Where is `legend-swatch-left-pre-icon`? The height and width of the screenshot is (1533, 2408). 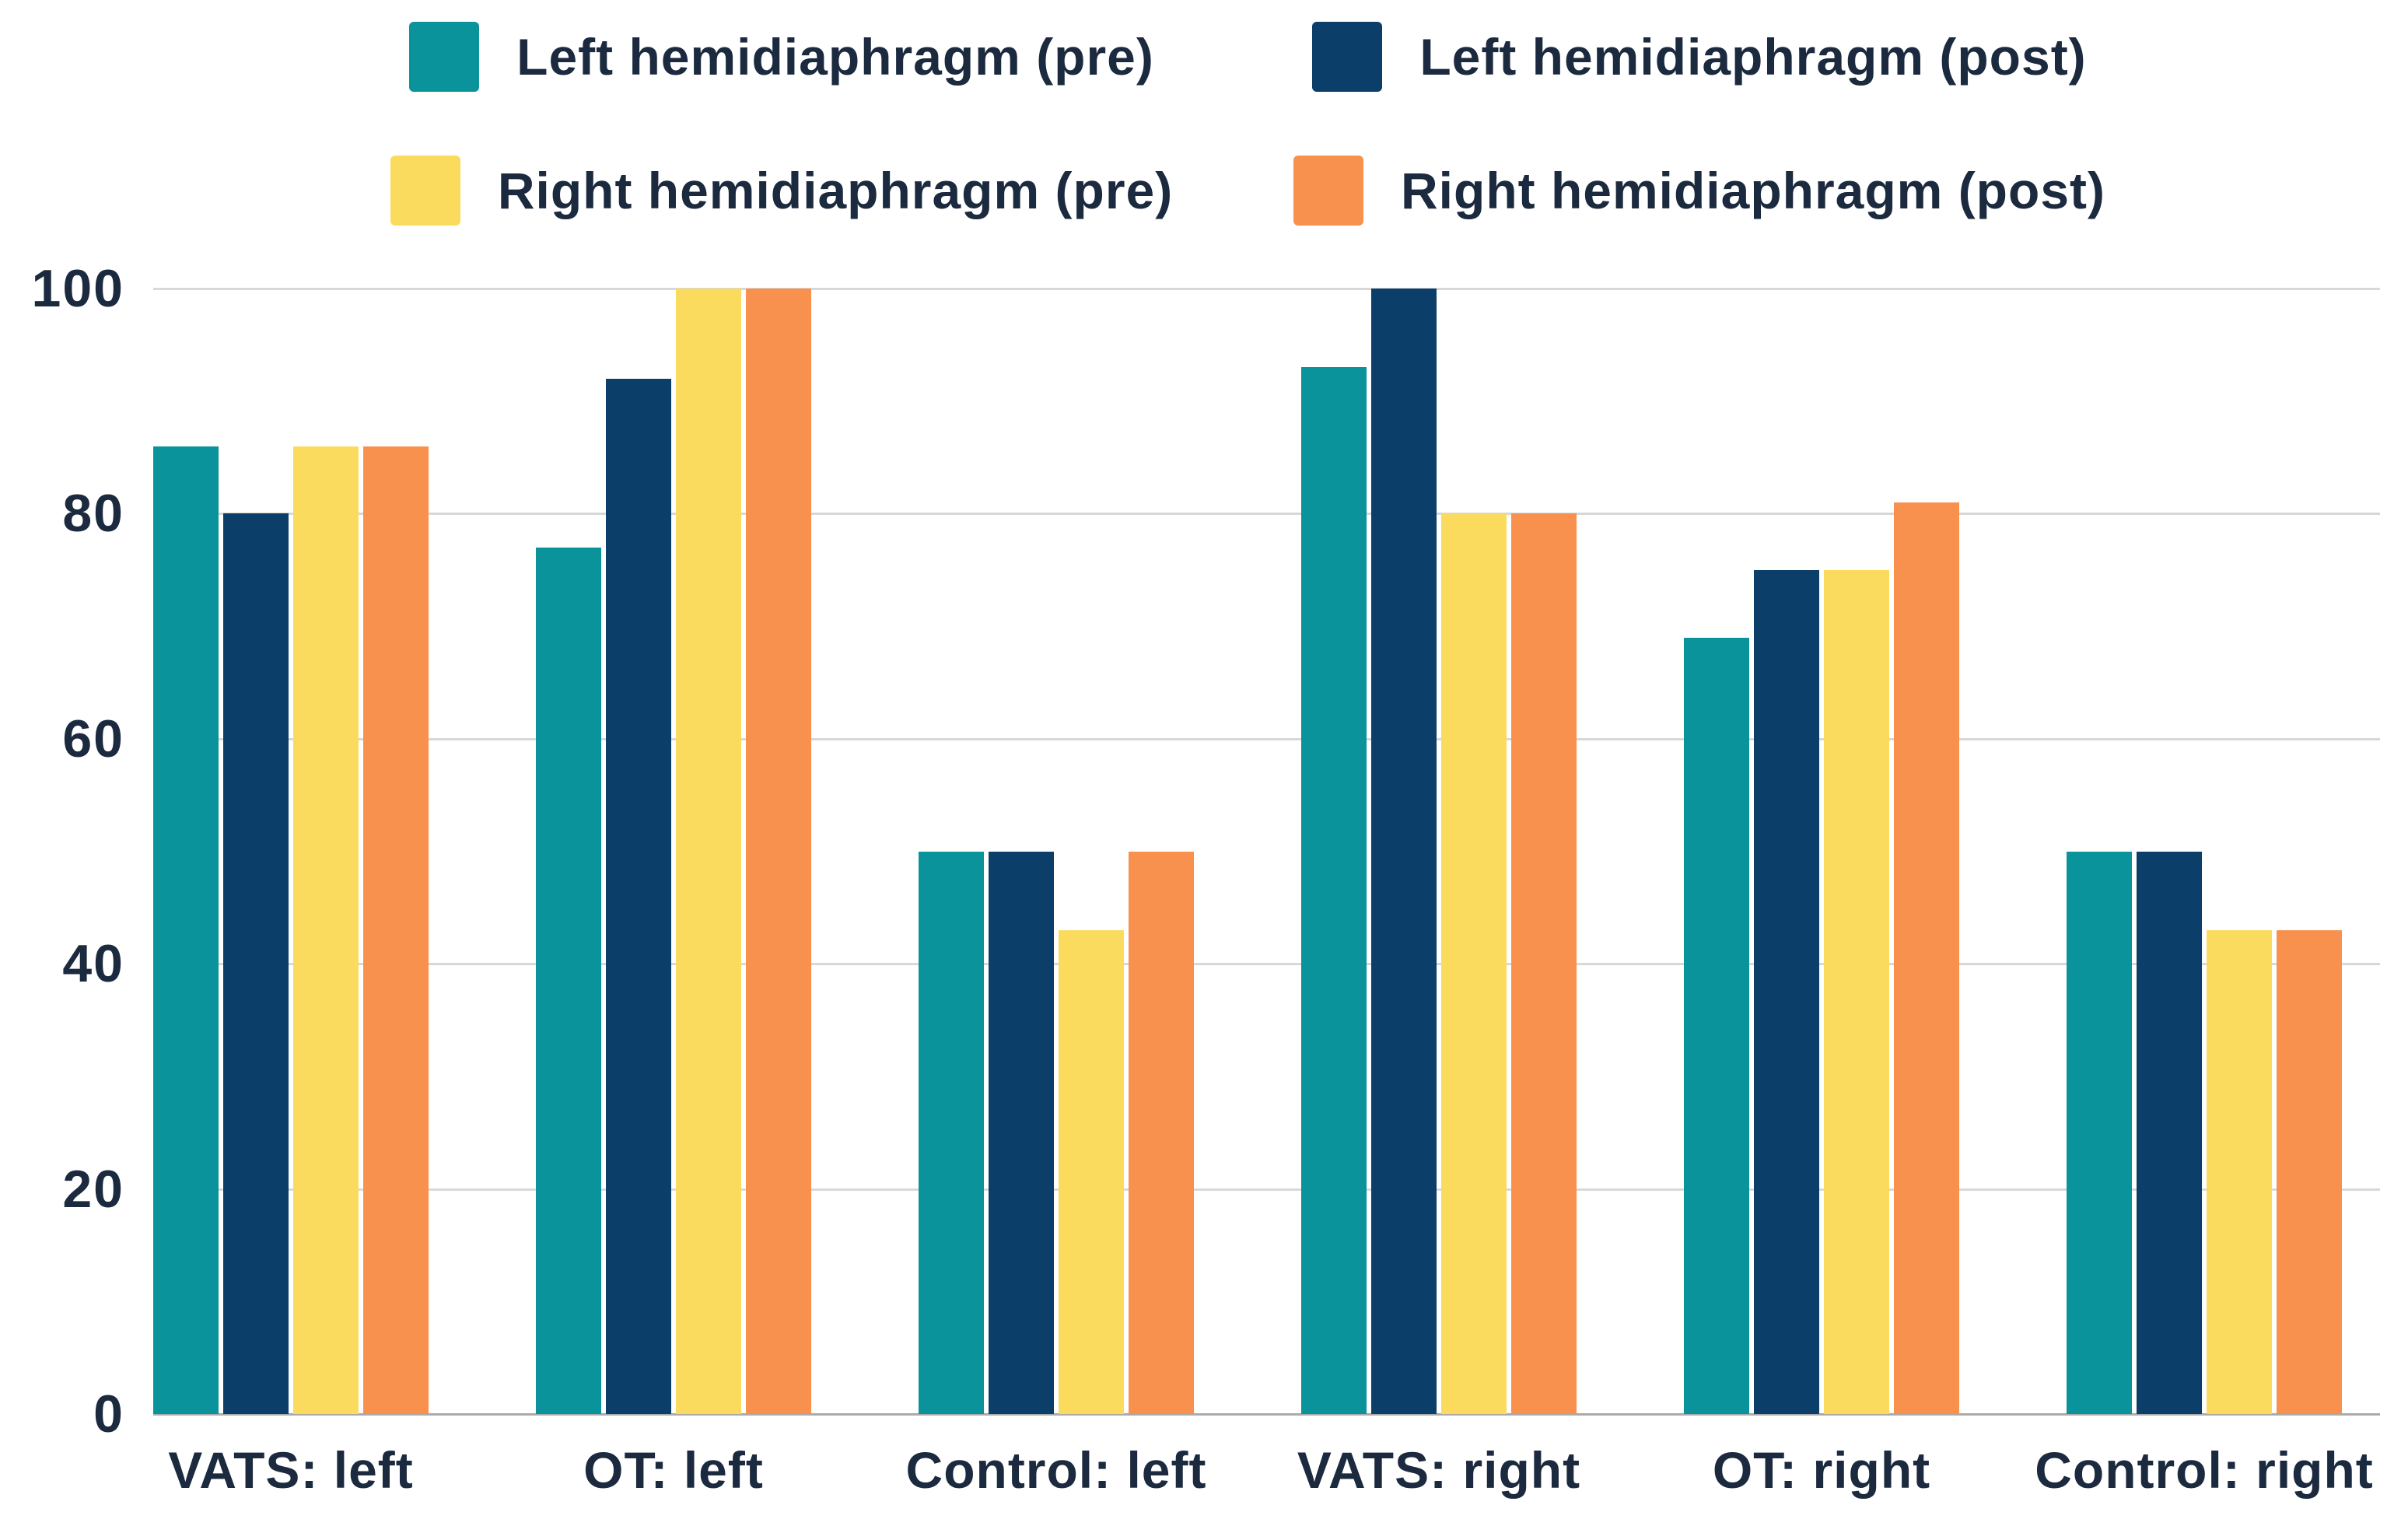
legend-swatch-left-pre-icon is located at coordinates (444, 57).